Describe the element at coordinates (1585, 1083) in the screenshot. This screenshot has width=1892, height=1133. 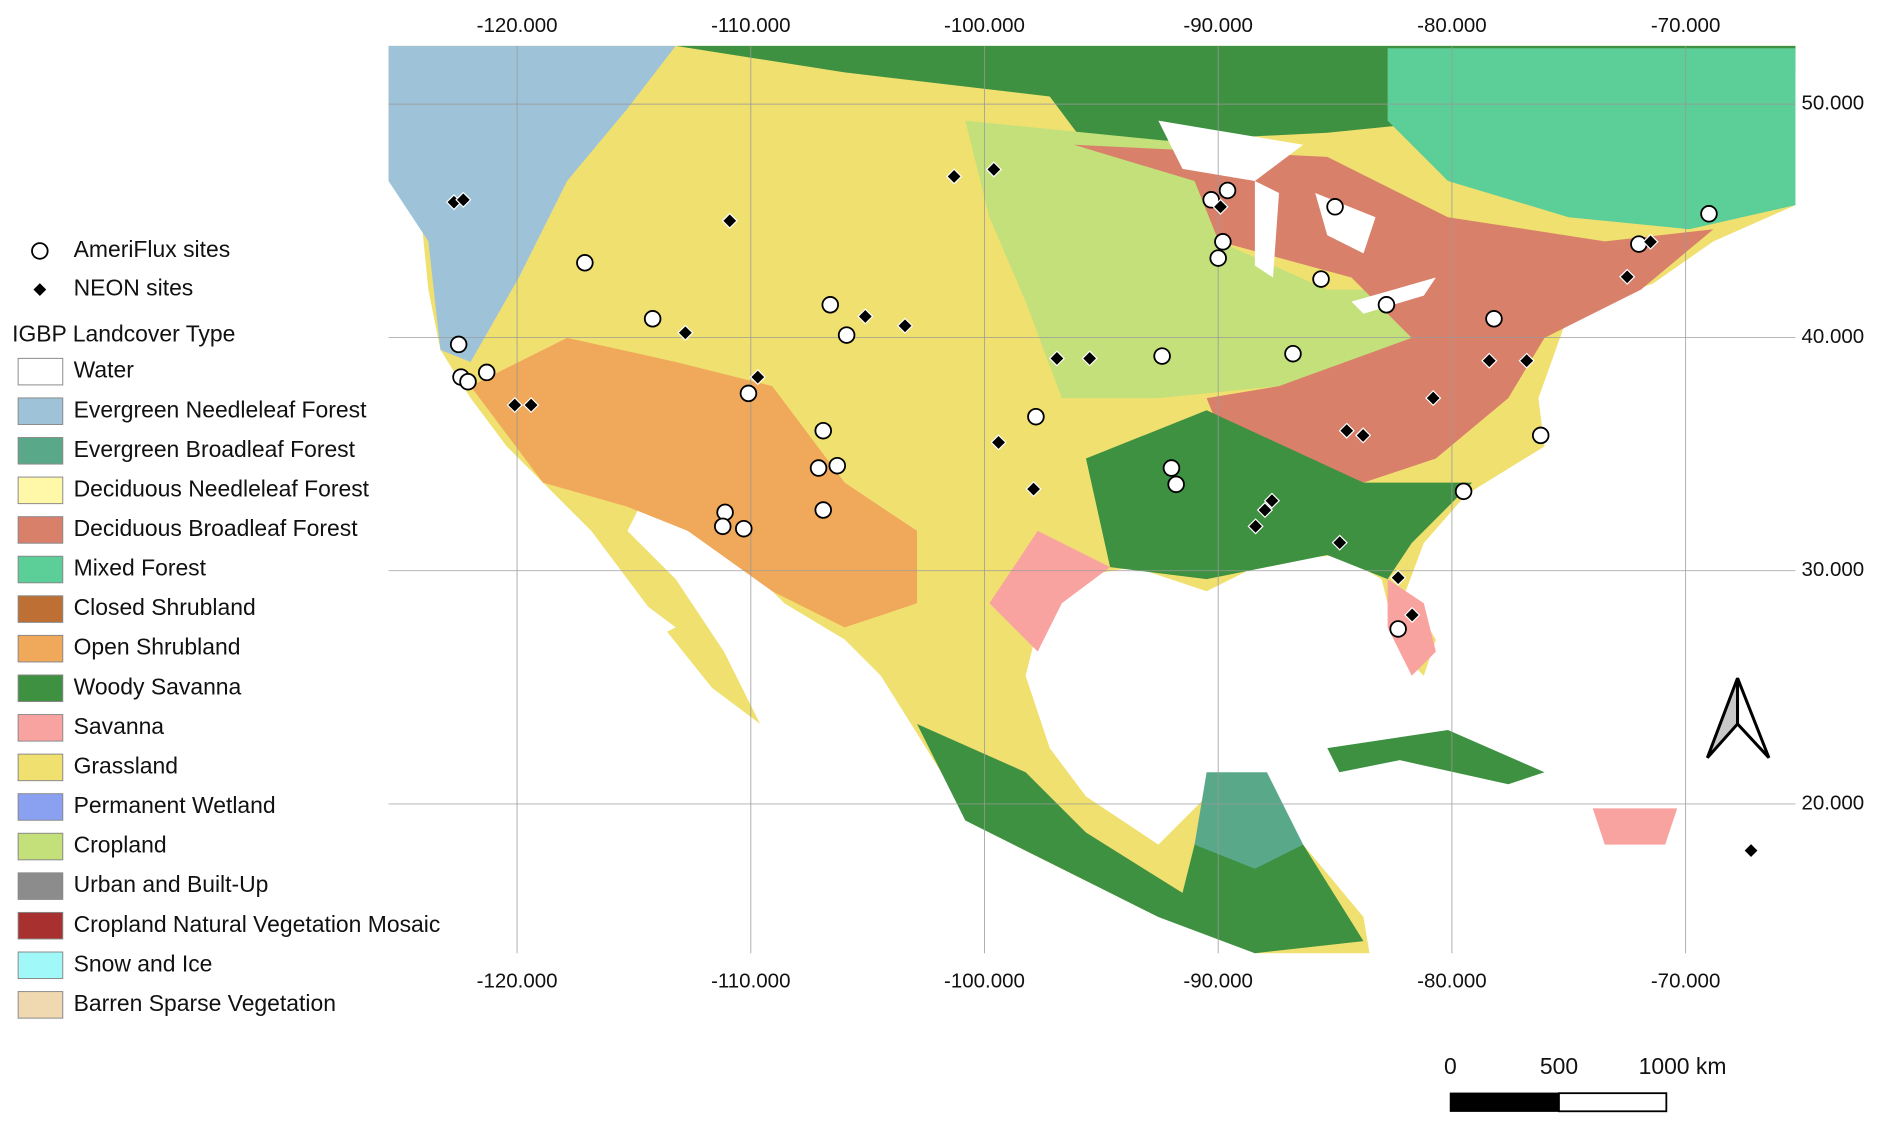
I see `scale-bar: 0 500 1000 km` at that location.